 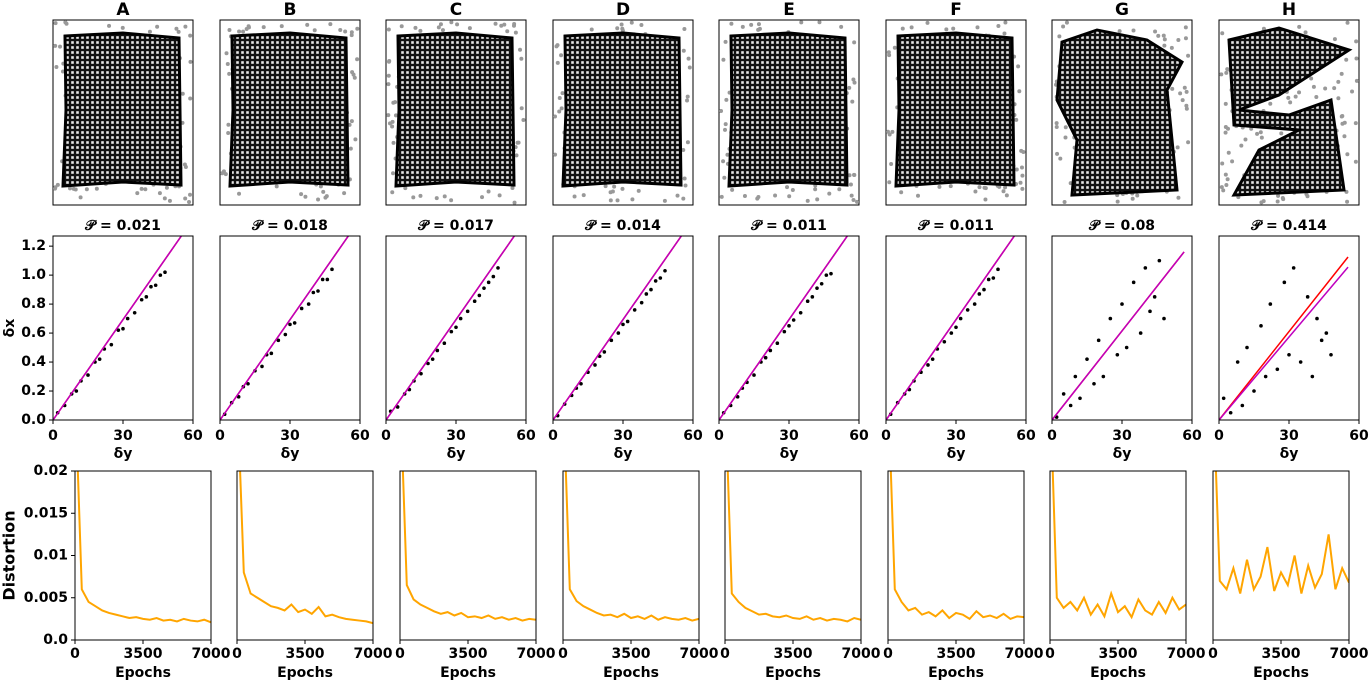 I want to click on y-tick-label: 0.8, so click(x=33, y=304).